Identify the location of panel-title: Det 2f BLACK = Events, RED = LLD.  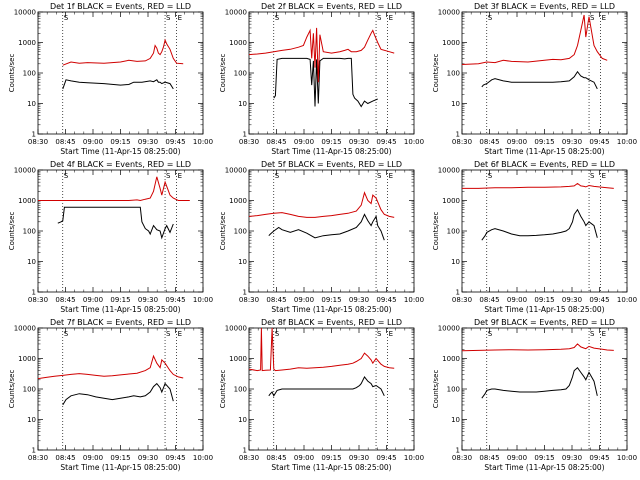
(331, 6).